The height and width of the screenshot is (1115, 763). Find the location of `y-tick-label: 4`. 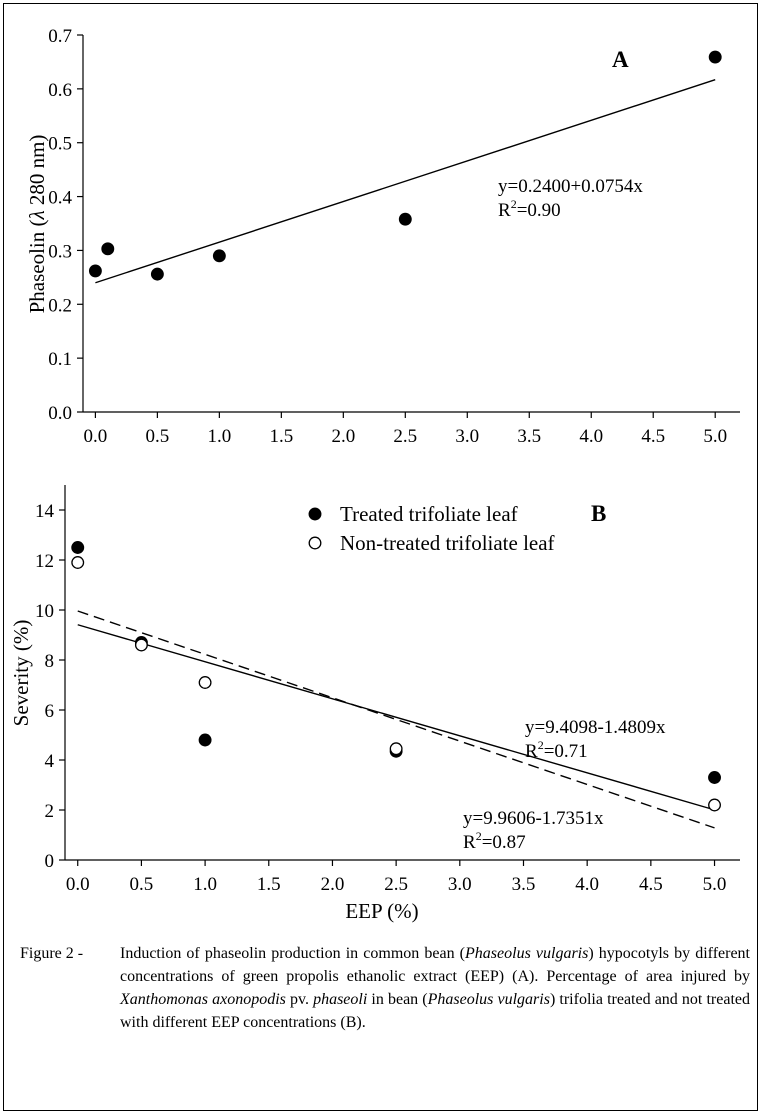

y-tick-label: 4 is located at coordinates (50, 761).